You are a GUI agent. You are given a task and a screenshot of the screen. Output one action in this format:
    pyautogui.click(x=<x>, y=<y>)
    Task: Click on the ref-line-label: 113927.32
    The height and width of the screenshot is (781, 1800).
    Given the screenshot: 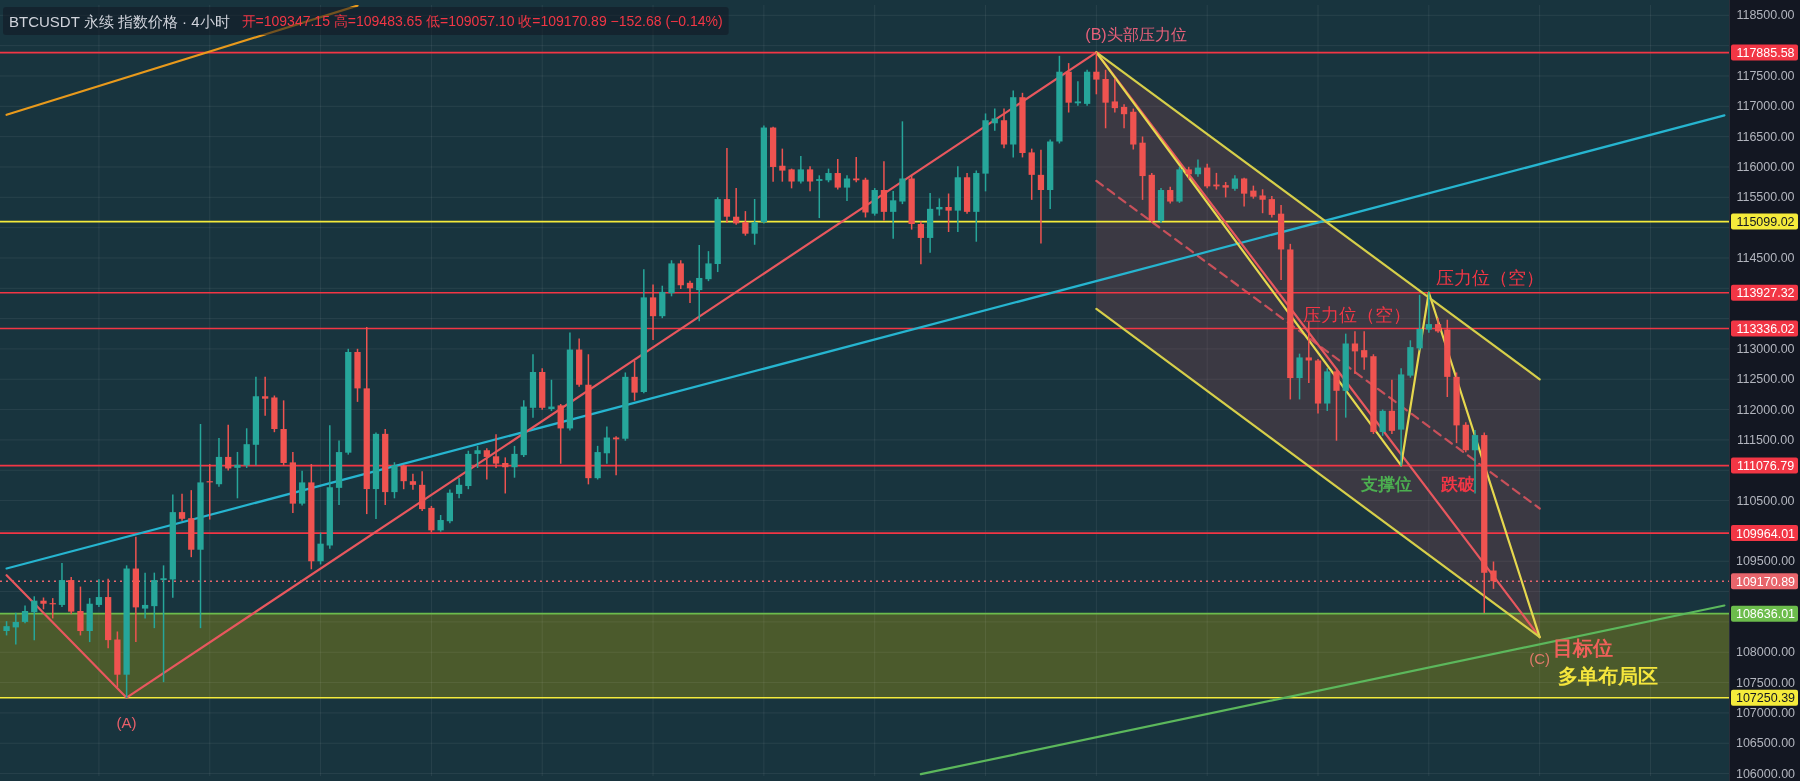 What is the action you would take?
    pyautogui.click(x=1765, y=293)
    